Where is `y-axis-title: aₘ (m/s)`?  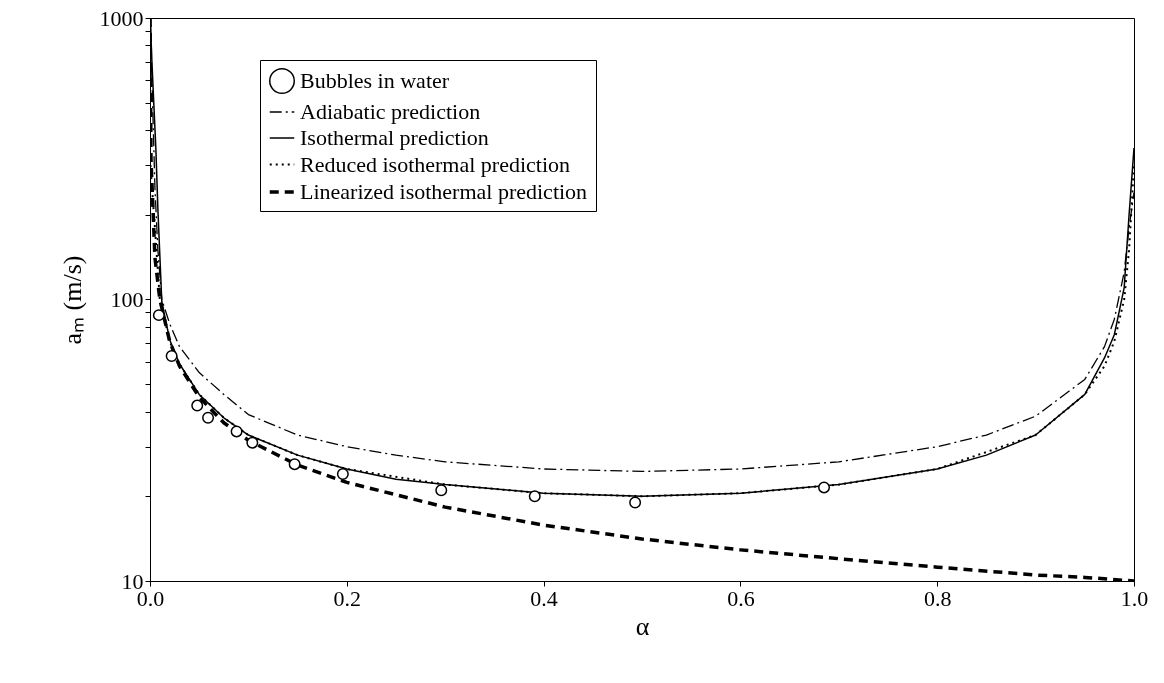
y-axis-title: aₘ (m/s) is located at coordinates (72, 300).